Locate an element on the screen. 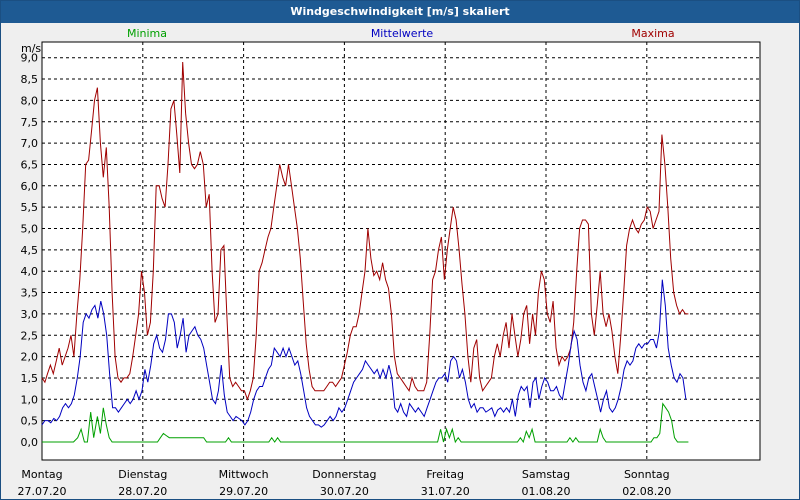 The image size is (800, 500). y-tick-label: 0,0 is located at coordinates (30, 442).